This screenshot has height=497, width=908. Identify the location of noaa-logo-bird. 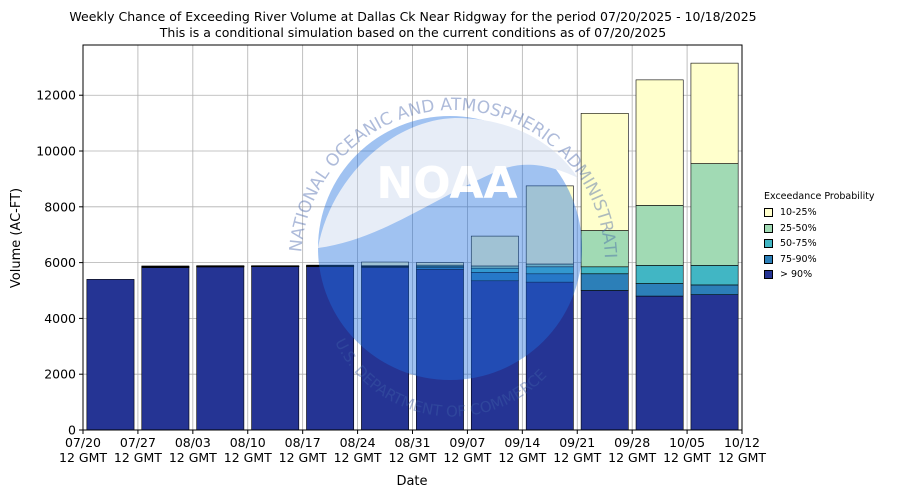
(448, 183).